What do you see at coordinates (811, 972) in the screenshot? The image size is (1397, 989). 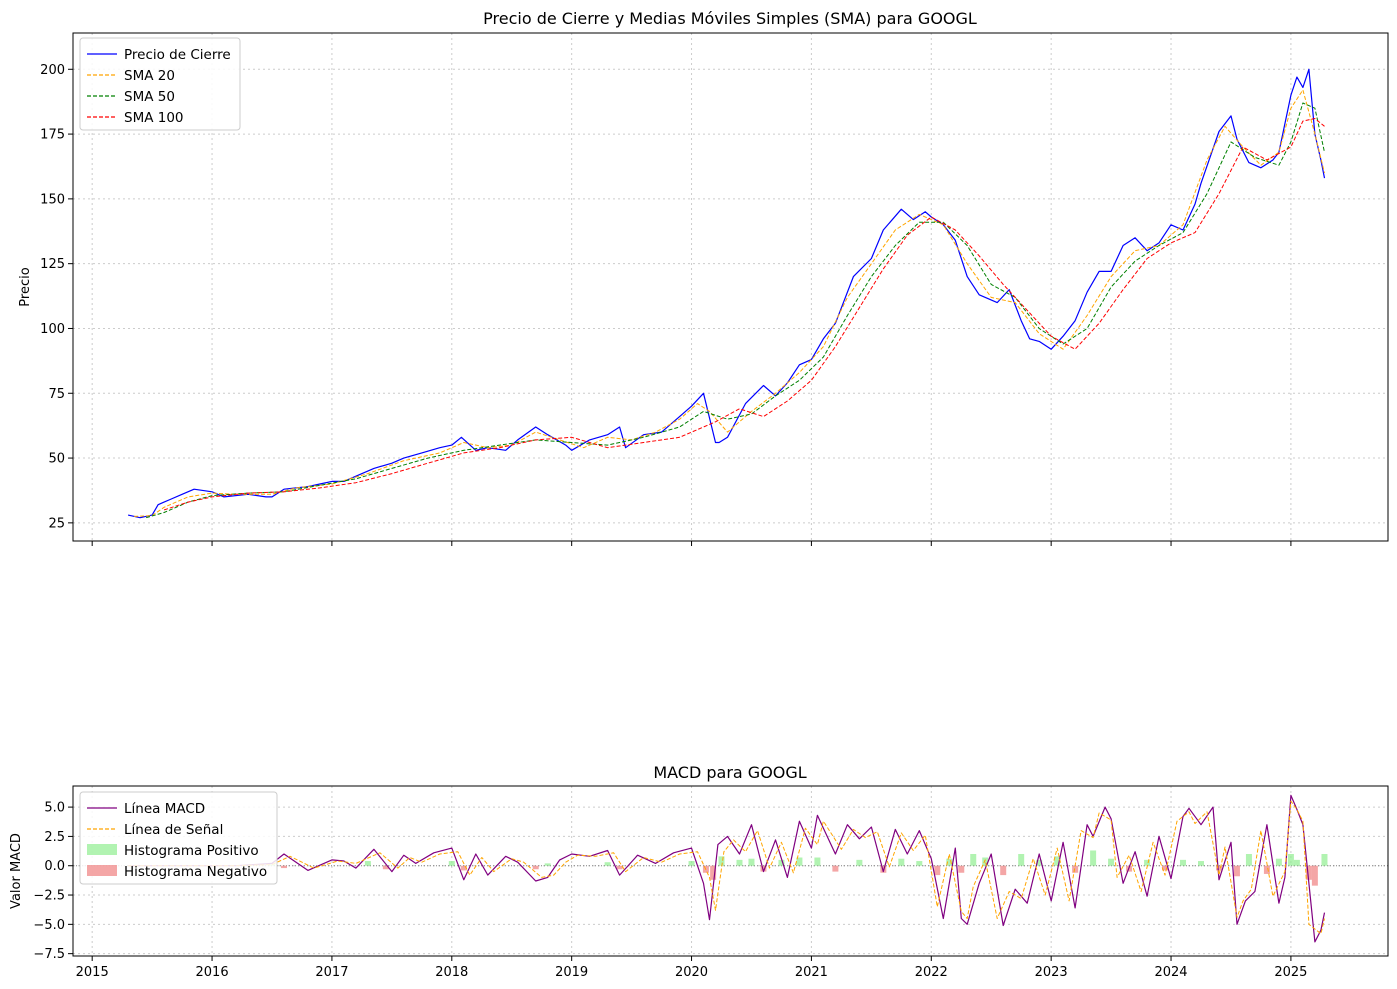 I see `x-tick-label: 2021` at bounding box center [811, 972].